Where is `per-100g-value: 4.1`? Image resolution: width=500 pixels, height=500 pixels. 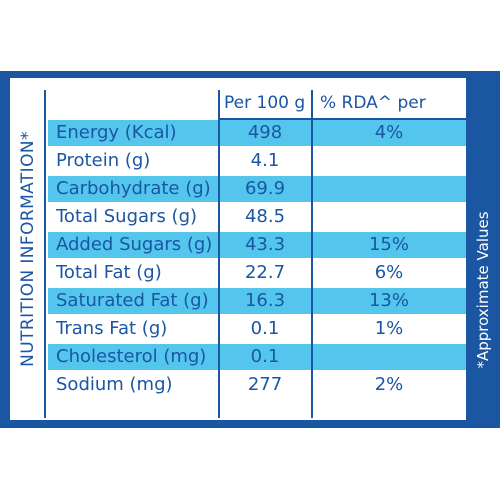 per-100g-value: 4.1 is located at coordinates (265, 160).